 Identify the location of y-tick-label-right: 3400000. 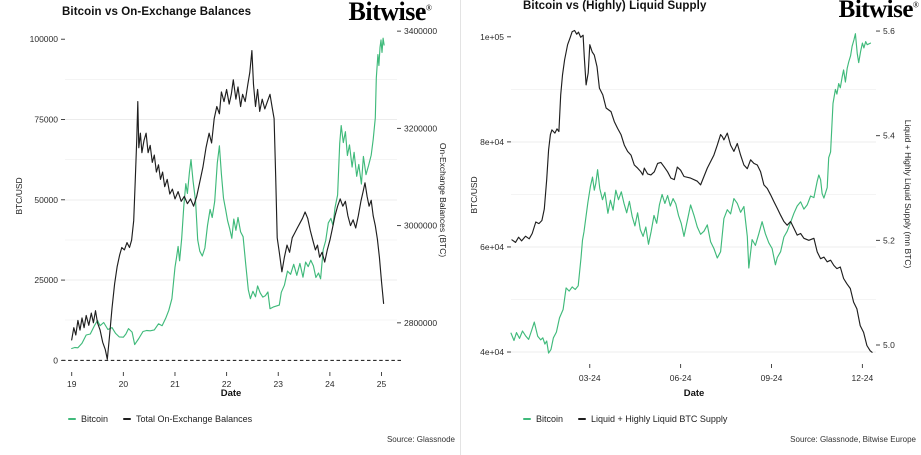
(420, 31).